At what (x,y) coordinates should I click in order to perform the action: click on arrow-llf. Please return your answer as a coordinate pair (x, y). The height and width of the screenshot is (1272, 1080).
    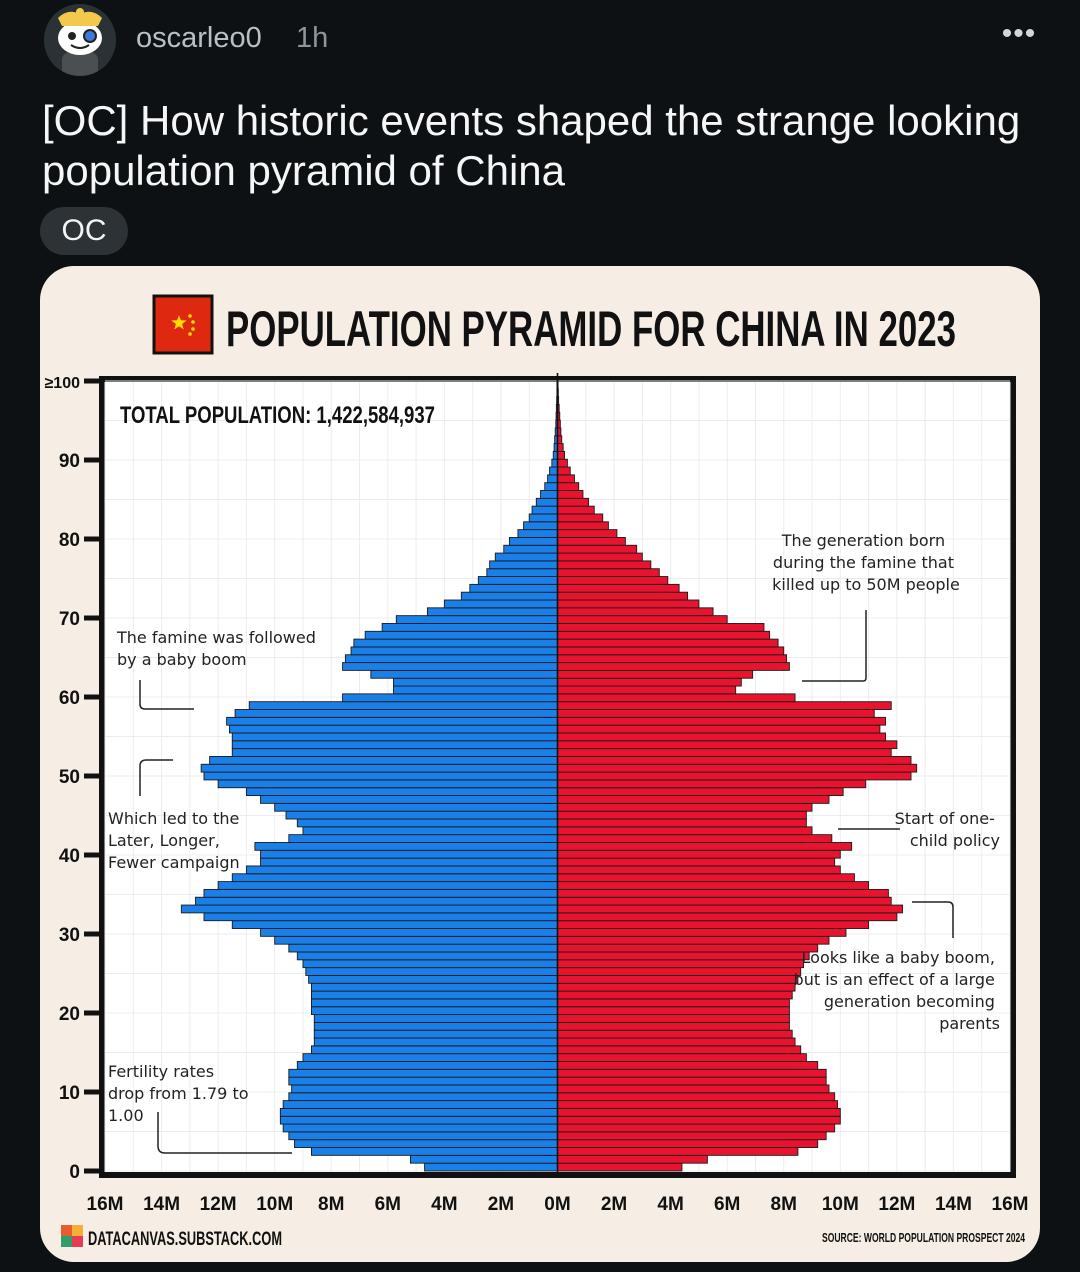
    Looking at the image, I should click on (156, 777).